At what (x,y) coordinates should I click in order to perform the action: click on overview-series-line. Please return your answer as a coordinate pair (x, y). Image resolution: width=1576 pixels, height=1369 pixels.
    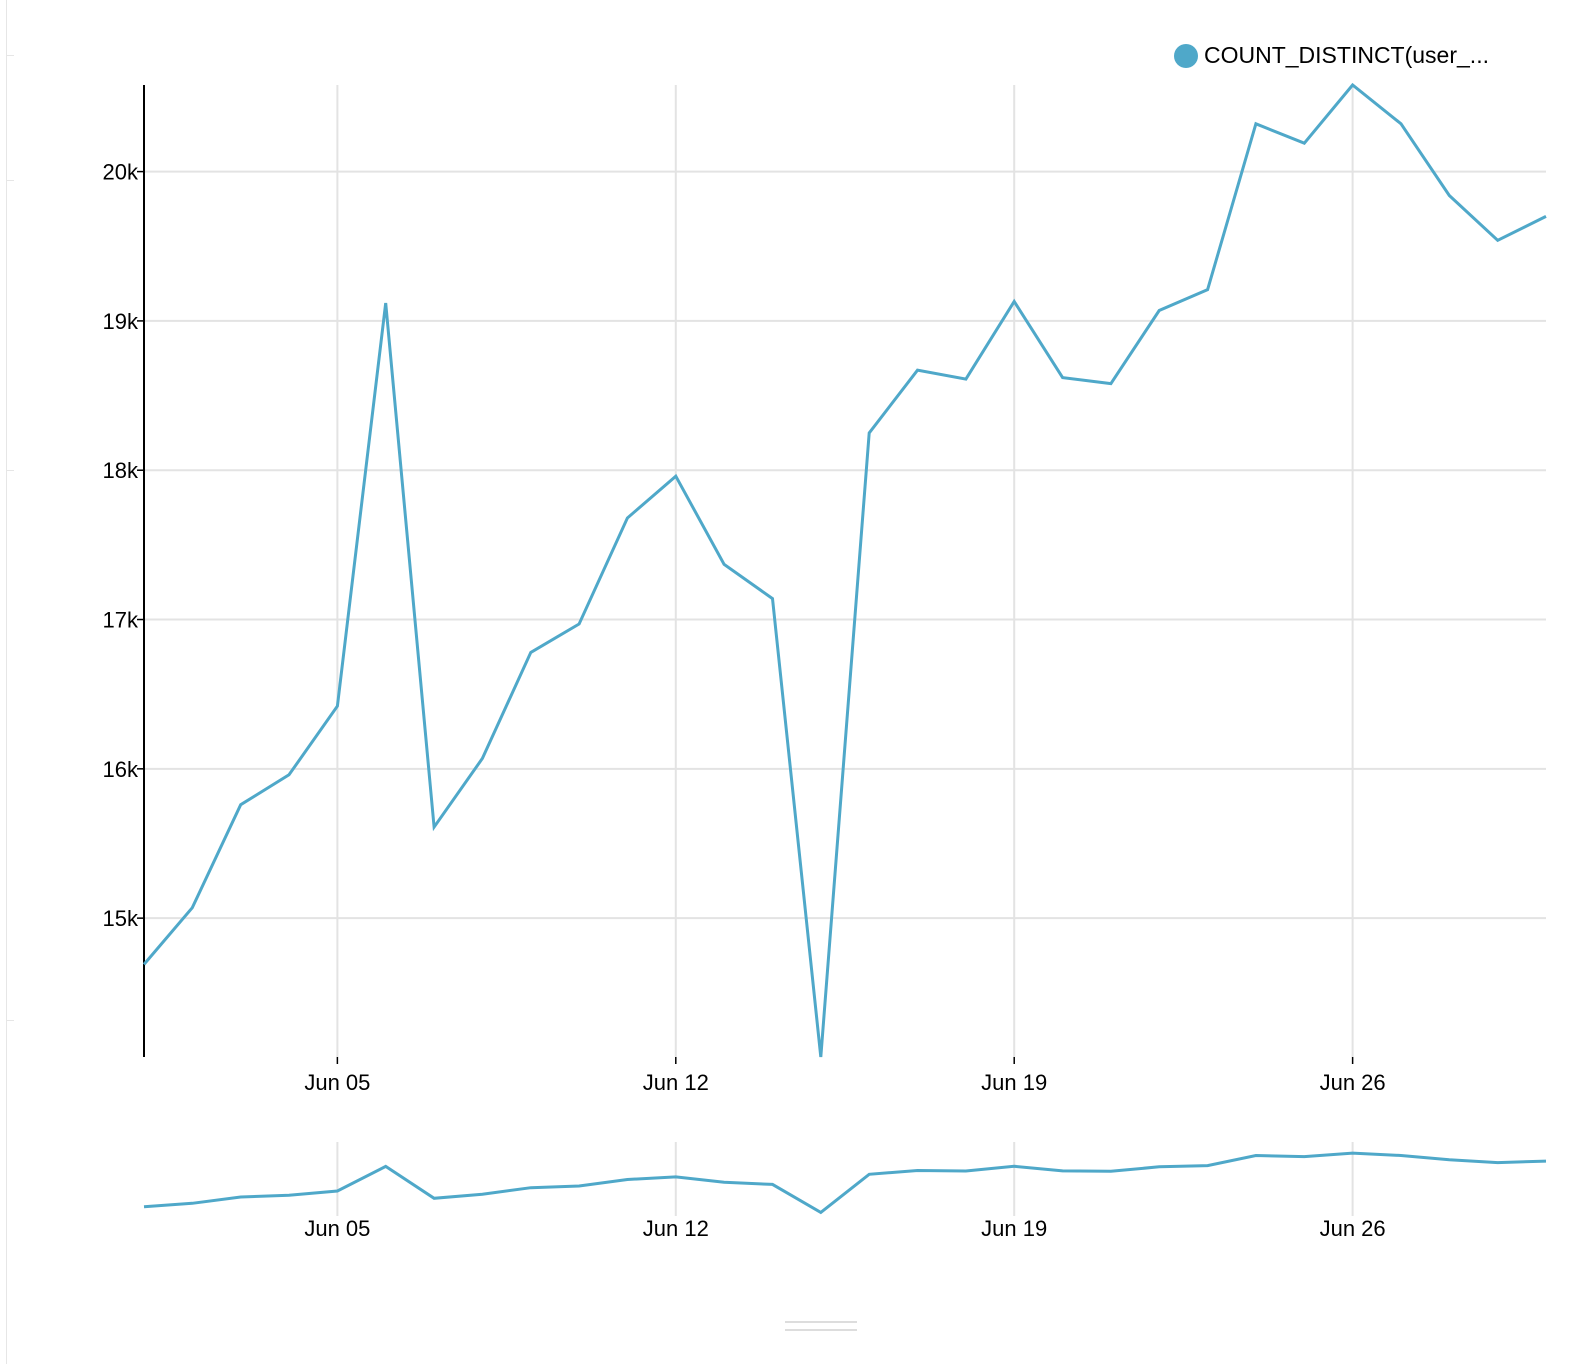
    Looking at the image, I should click on (845, 1183).